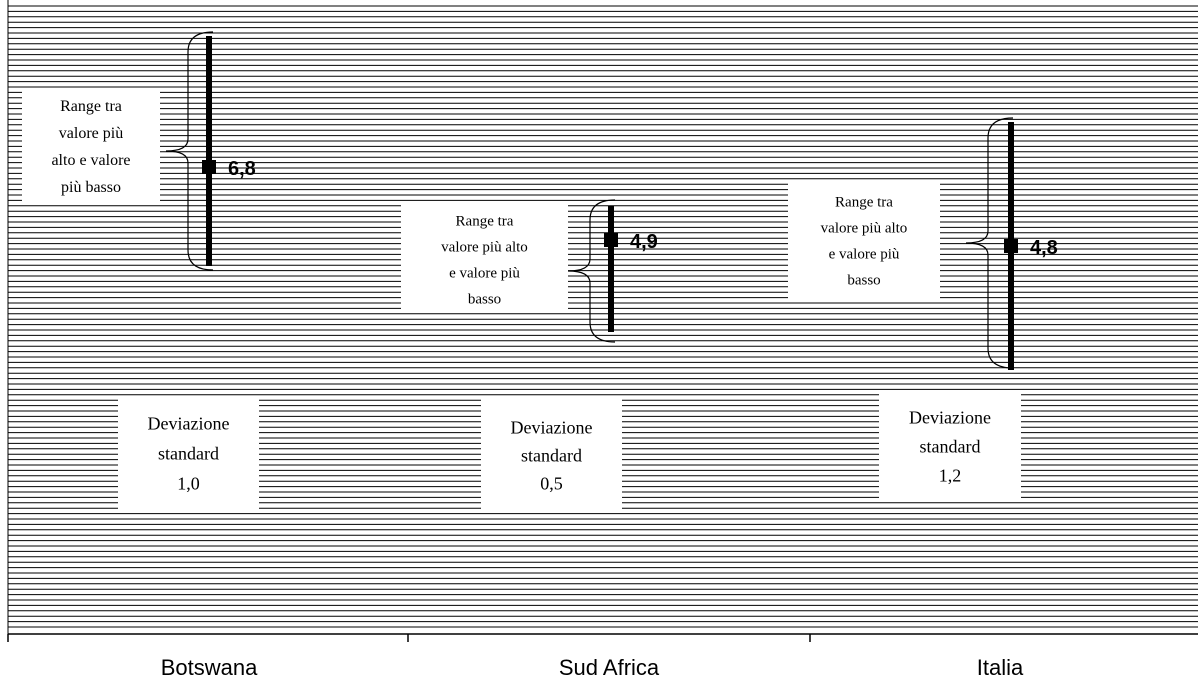  I want to click on range-annotation-line: valore più, so click(91, 133).